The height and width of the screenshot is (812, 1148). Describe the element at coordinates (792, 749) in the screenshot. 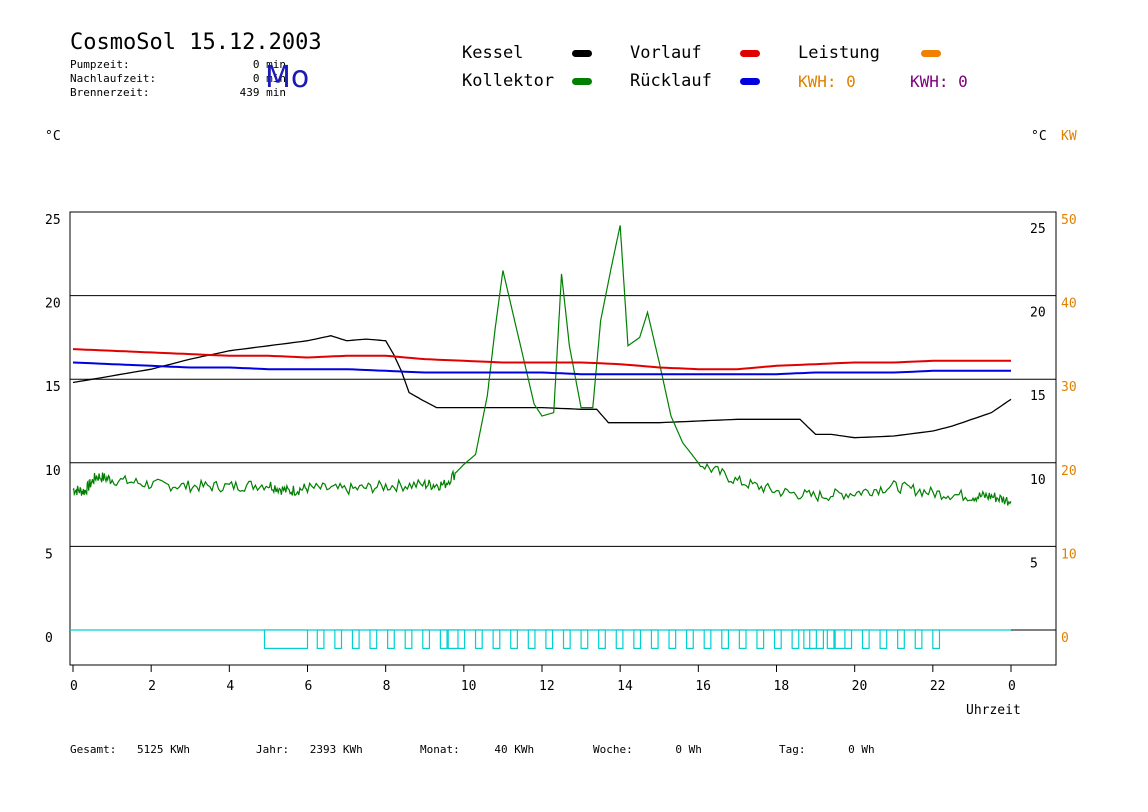

I see `footer-day-label: Tag:` at that location.